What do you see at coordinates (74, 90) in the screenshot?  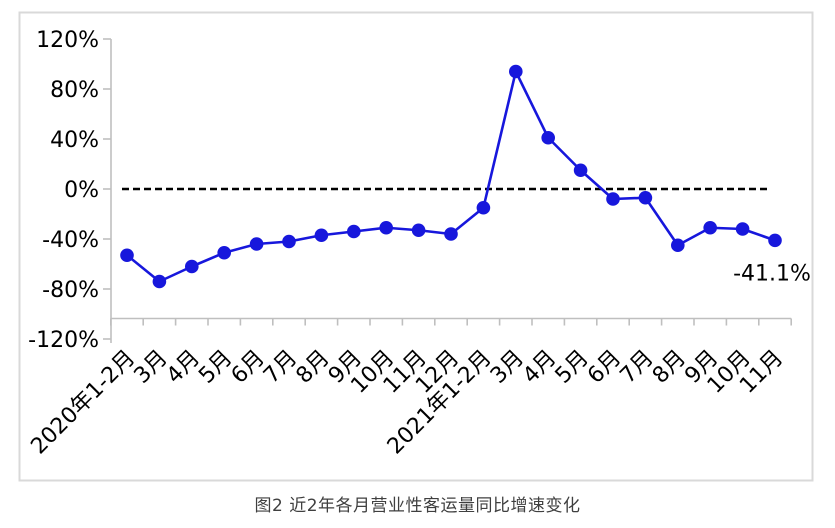 I see `y-axis-label: 80%` at bounding box center [74, 90].